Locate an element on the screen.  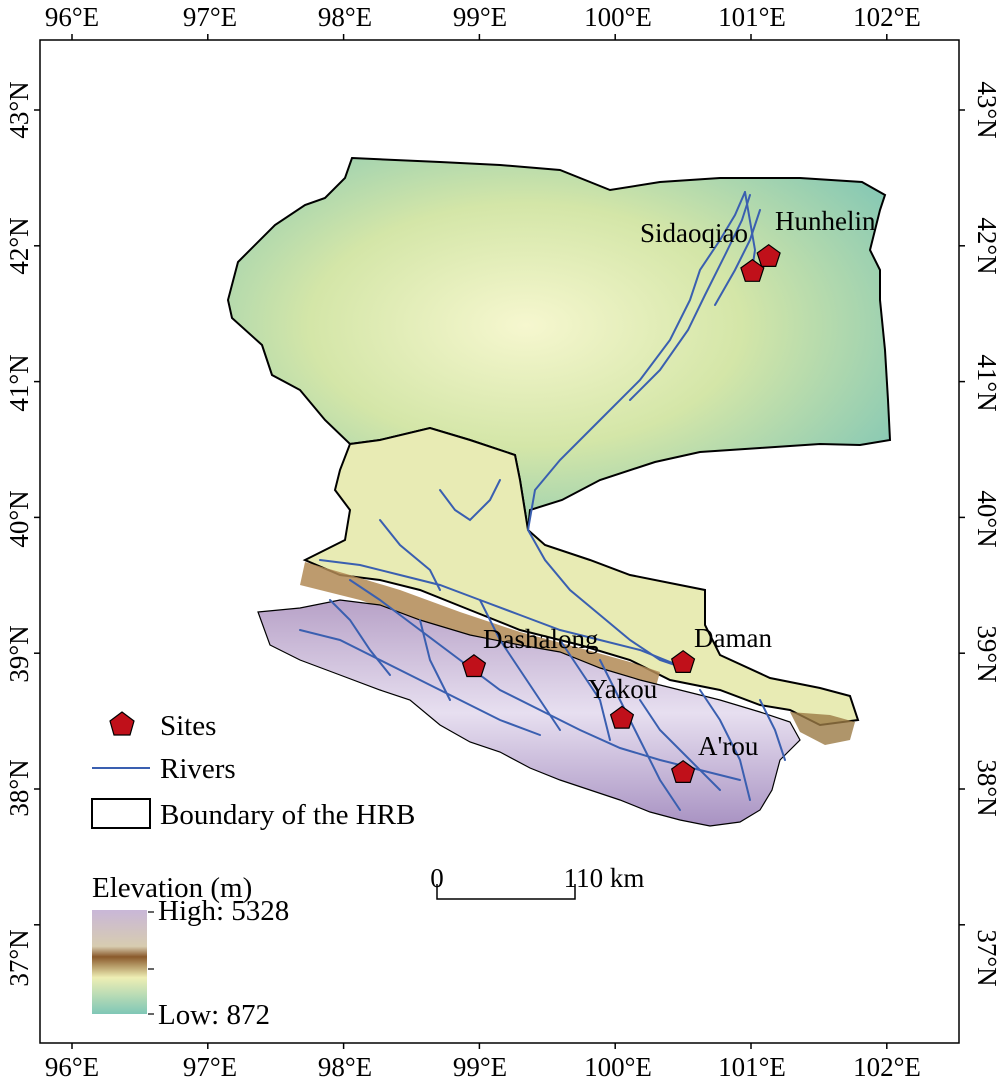
lon-label-bottom: 97°E is located at coordinates (210, 1067).